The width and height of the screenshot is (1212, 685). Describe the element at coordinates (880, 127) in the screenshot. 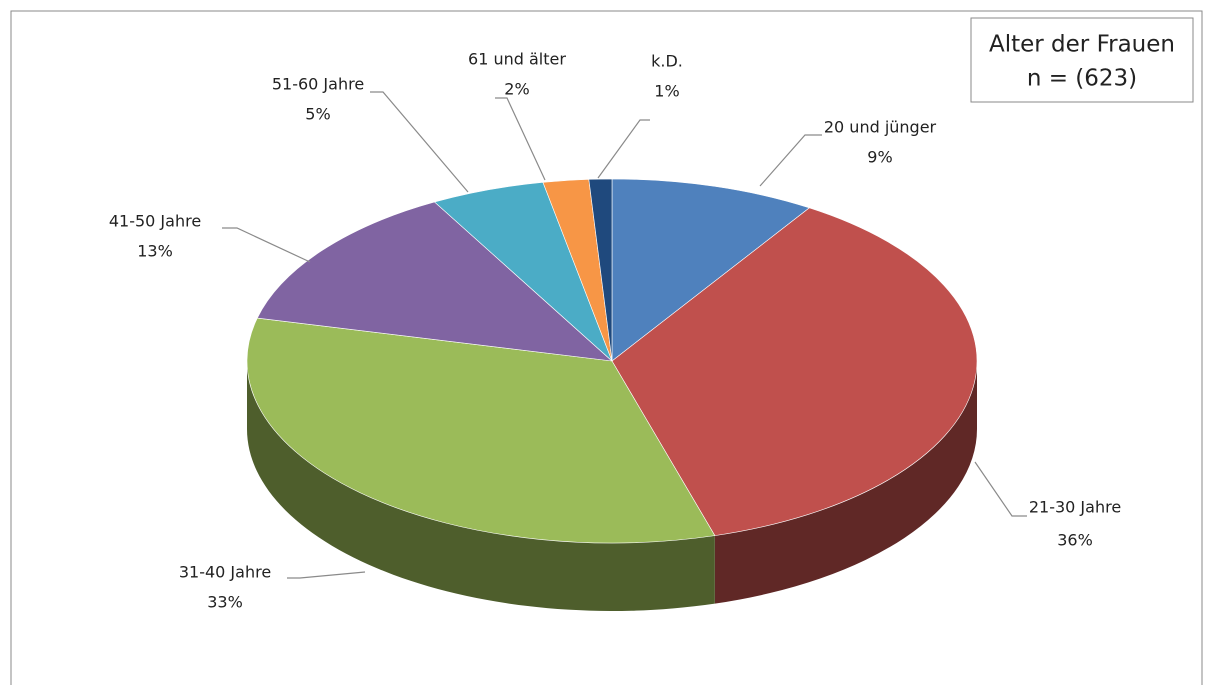

I see `category-label: 20 und jünger` at that location.